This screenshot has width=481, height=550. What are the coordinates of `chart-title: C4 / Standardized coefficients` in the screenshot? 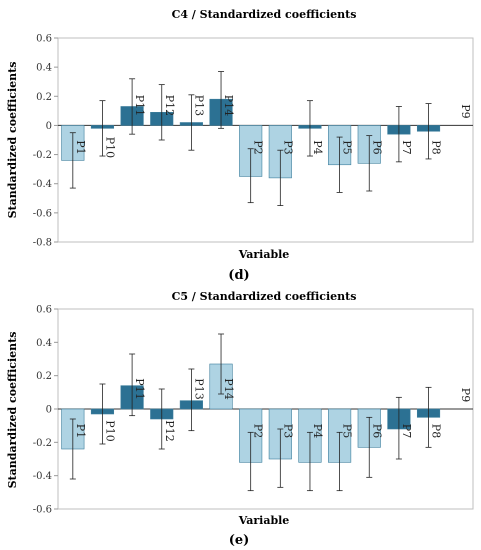 It's located at (264, 14).